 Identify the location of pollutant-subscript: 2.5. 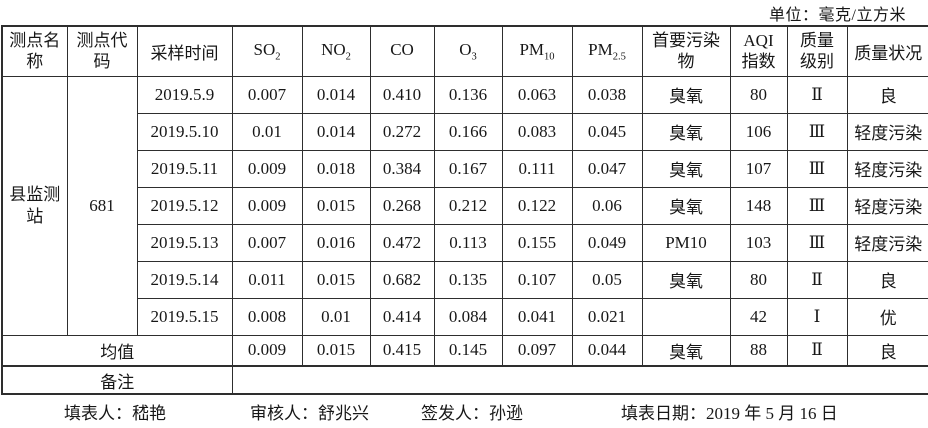
(619, 57).